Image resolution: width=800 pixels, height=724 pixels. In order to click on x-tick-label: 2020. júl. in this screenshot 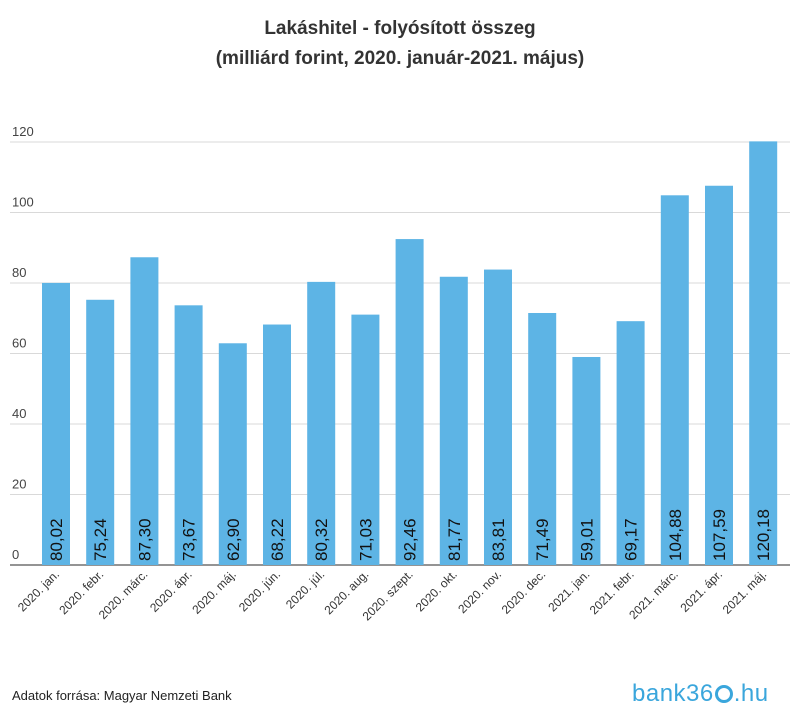, I will do `click(305, 589)`.